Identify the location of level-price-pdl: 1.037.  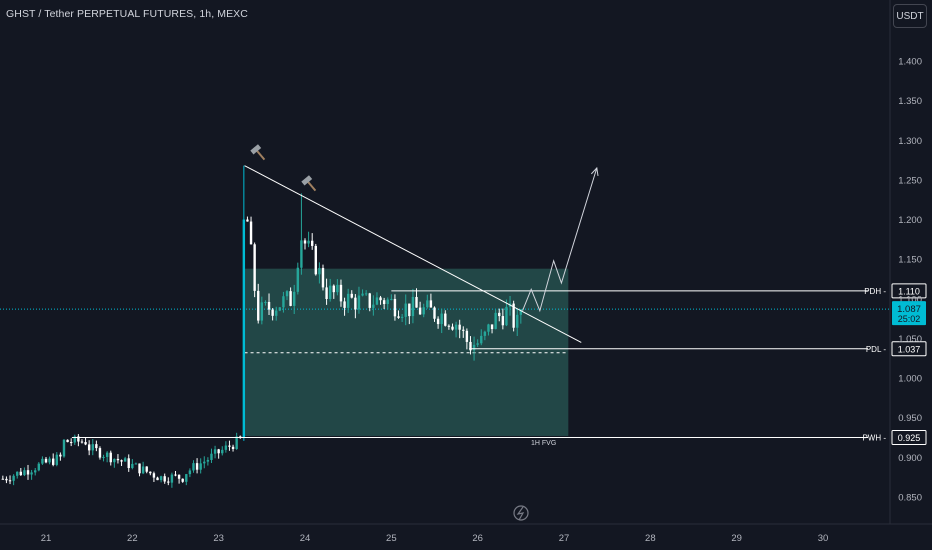
(909, 349).